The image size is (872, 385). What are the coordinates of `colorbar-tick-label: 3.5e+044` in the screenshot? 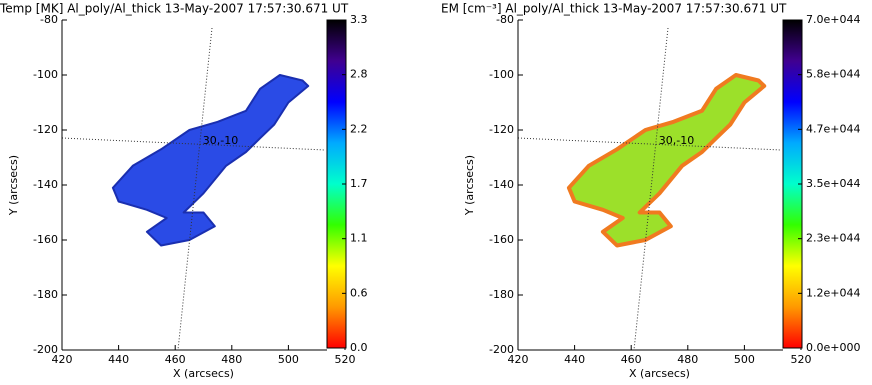 It's located at (833, 183).